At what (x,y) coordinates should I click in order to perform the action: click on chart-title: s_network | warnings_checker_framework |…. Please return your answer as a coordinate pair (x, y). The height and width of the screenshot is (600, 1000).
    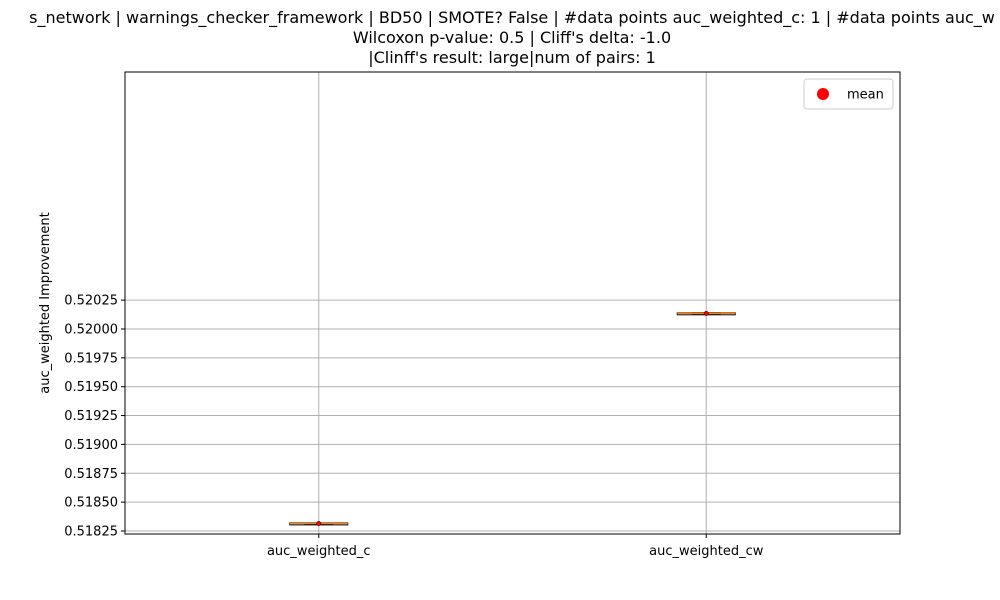
    Looking at the image, I should click on (512, 37).